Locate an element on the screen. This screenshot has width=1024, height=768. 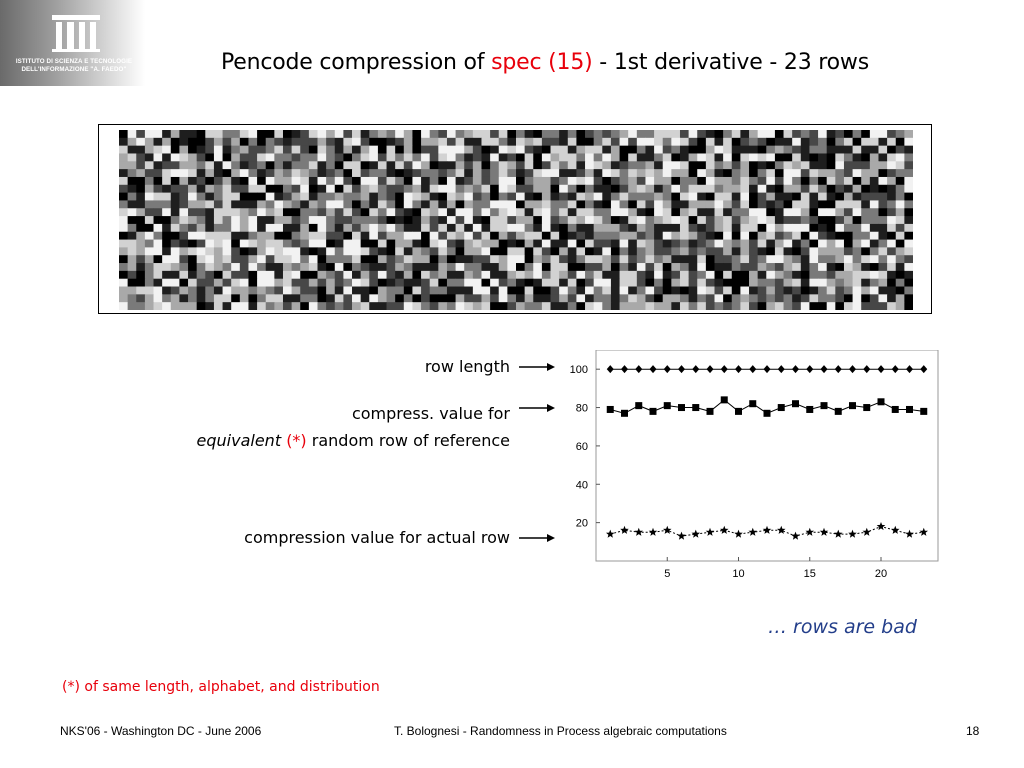
y-tick-label: 60 is located at coordinates (582, 447).